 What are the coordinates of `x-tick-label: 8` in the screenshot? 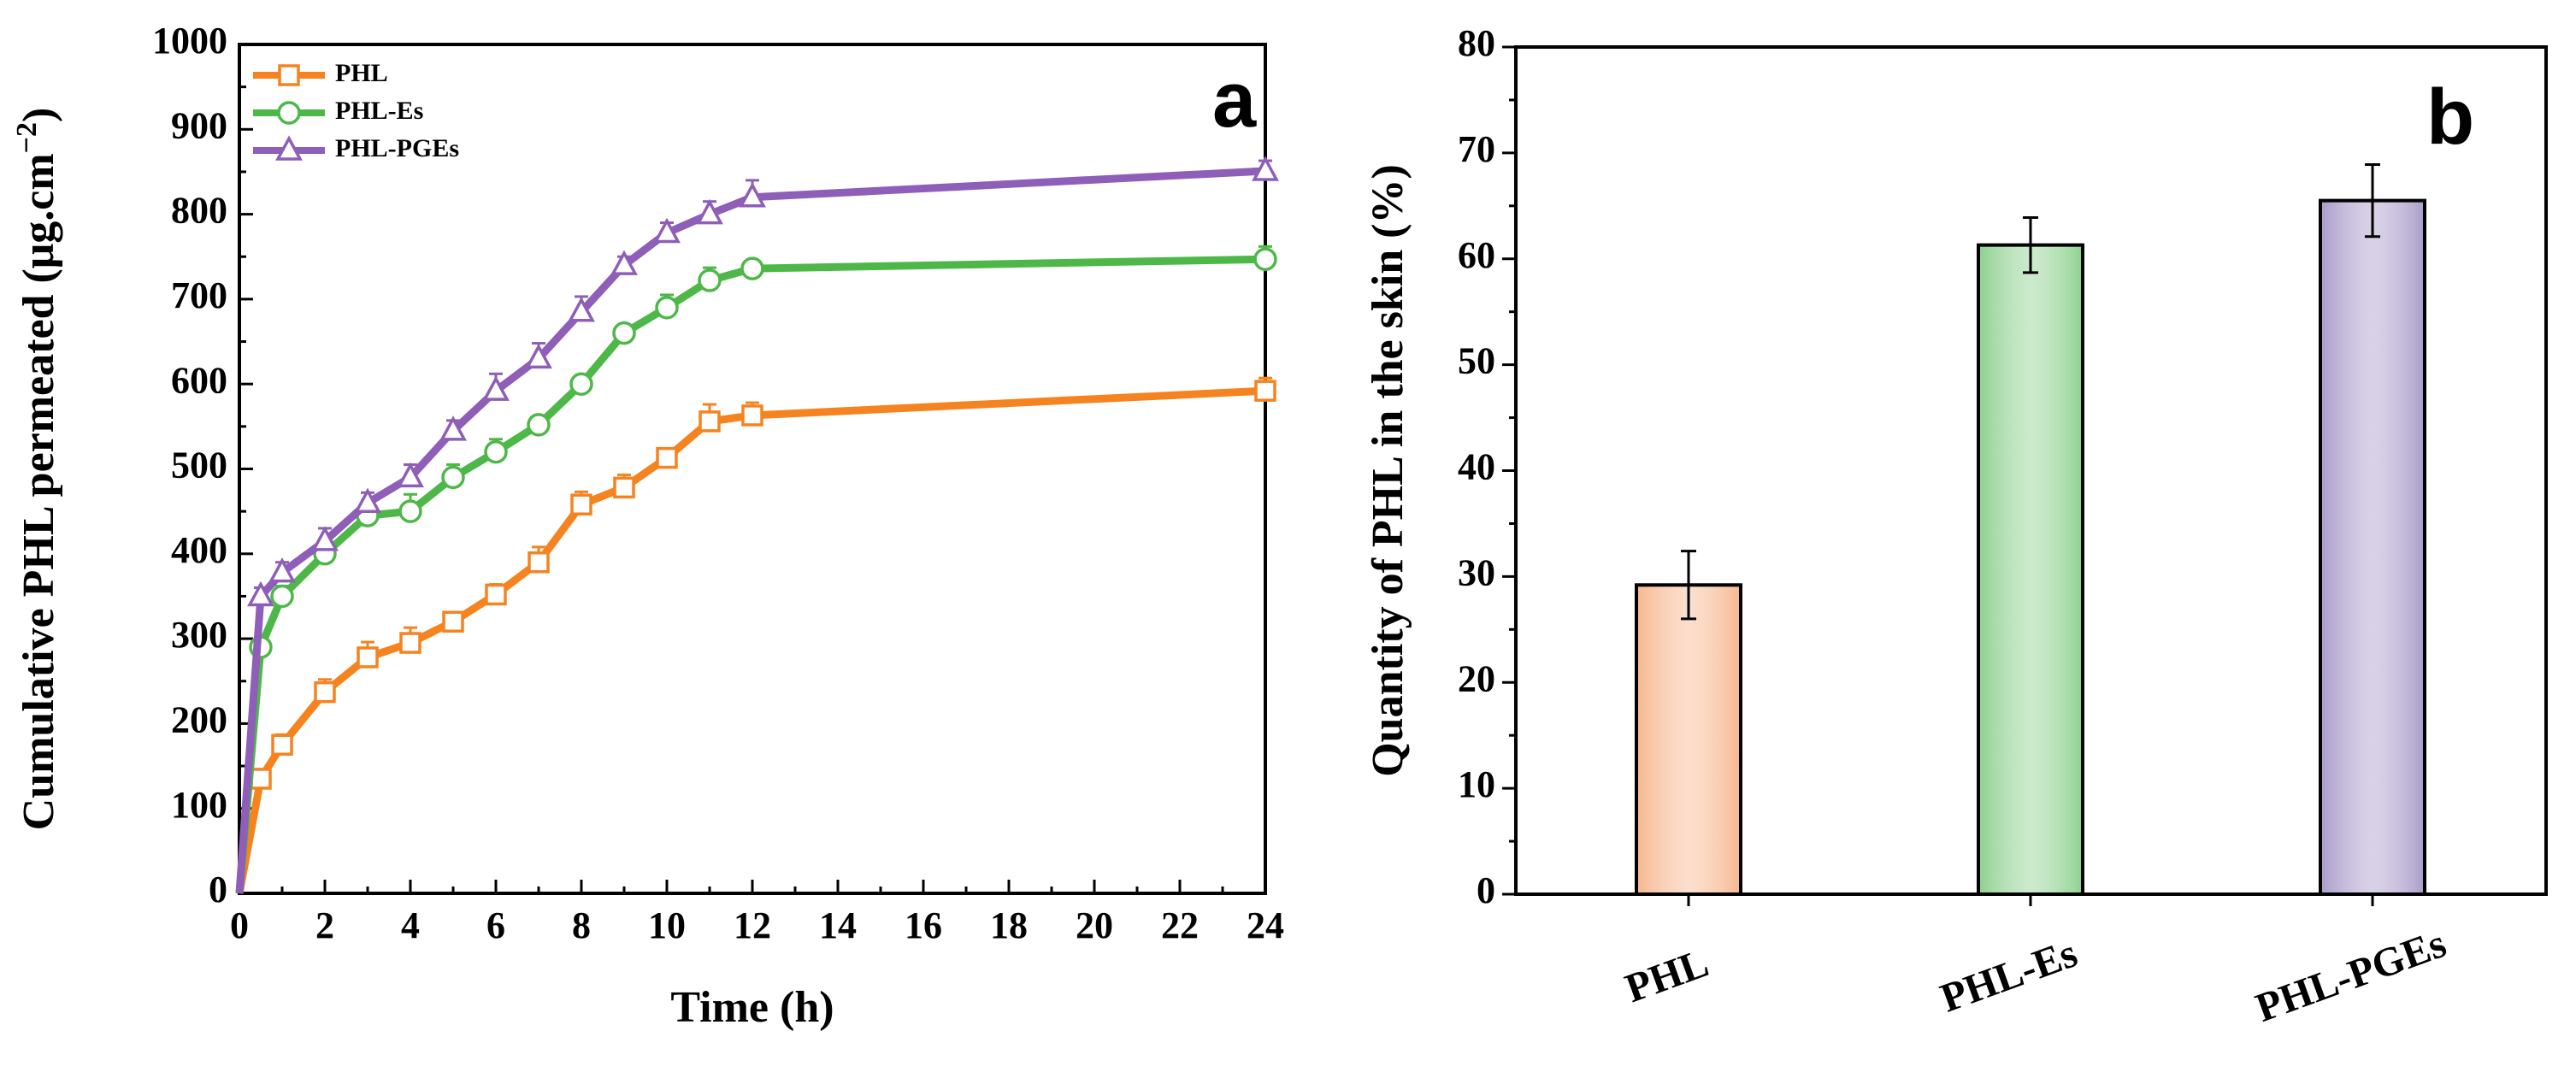 It's located at (581, 925).